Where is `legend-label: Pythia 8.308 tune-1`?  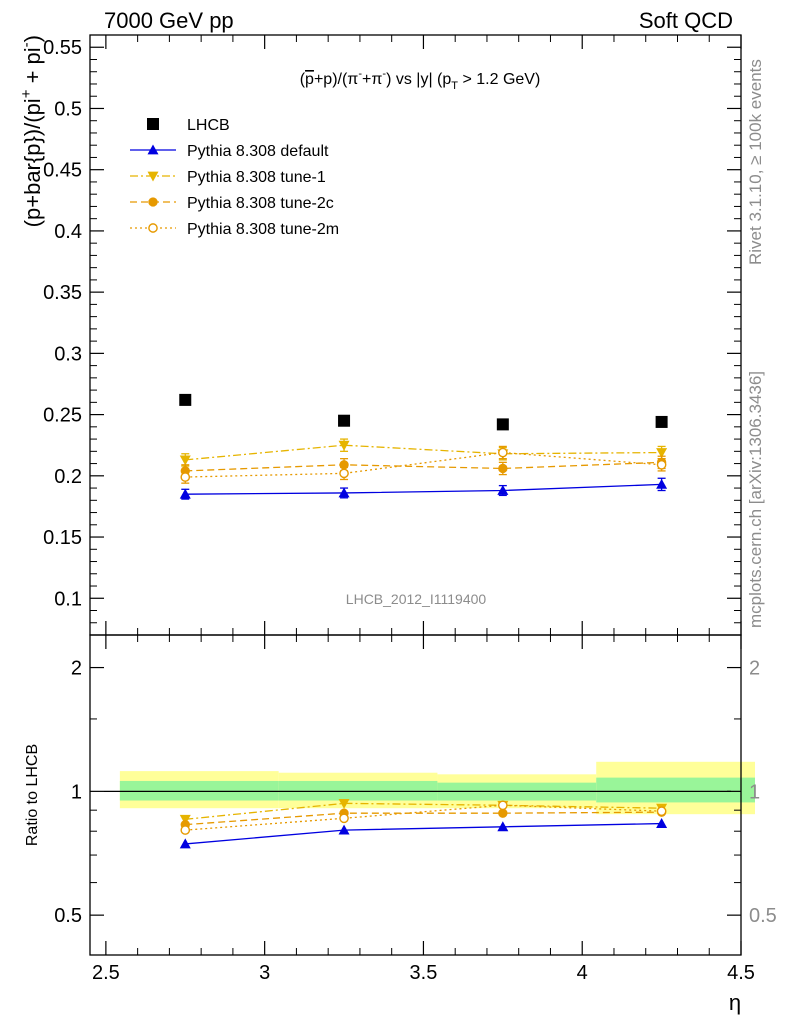 legend-label: Pythia 8.308 tune-1 is located at coordinates (256, 177).